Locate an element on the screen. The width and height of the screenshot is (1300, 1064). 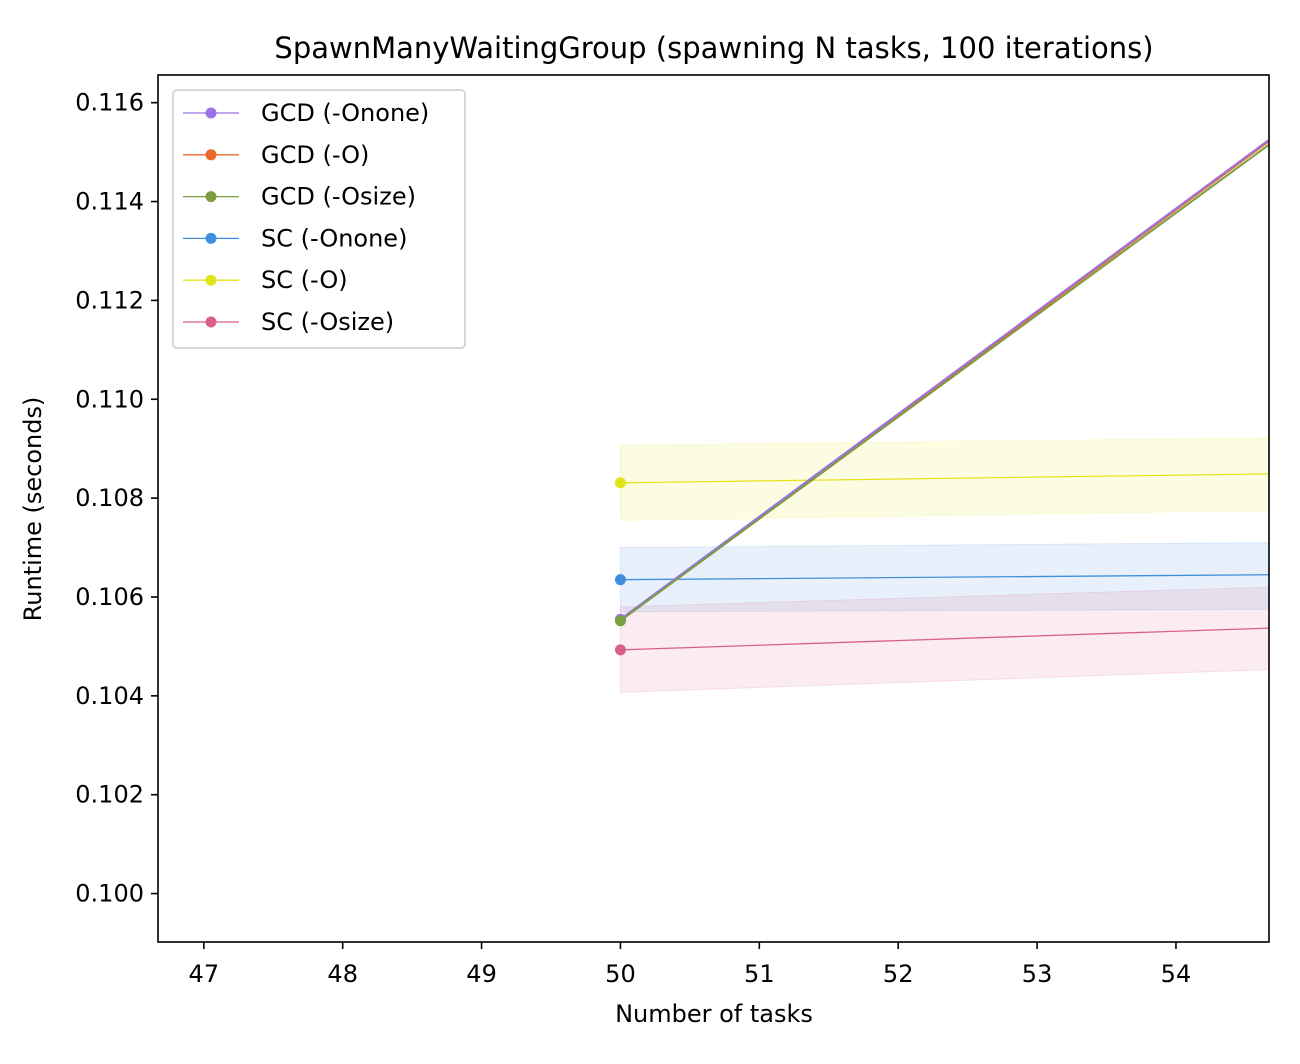
x-tick-label: 50 is located at coordinates (620, 974).